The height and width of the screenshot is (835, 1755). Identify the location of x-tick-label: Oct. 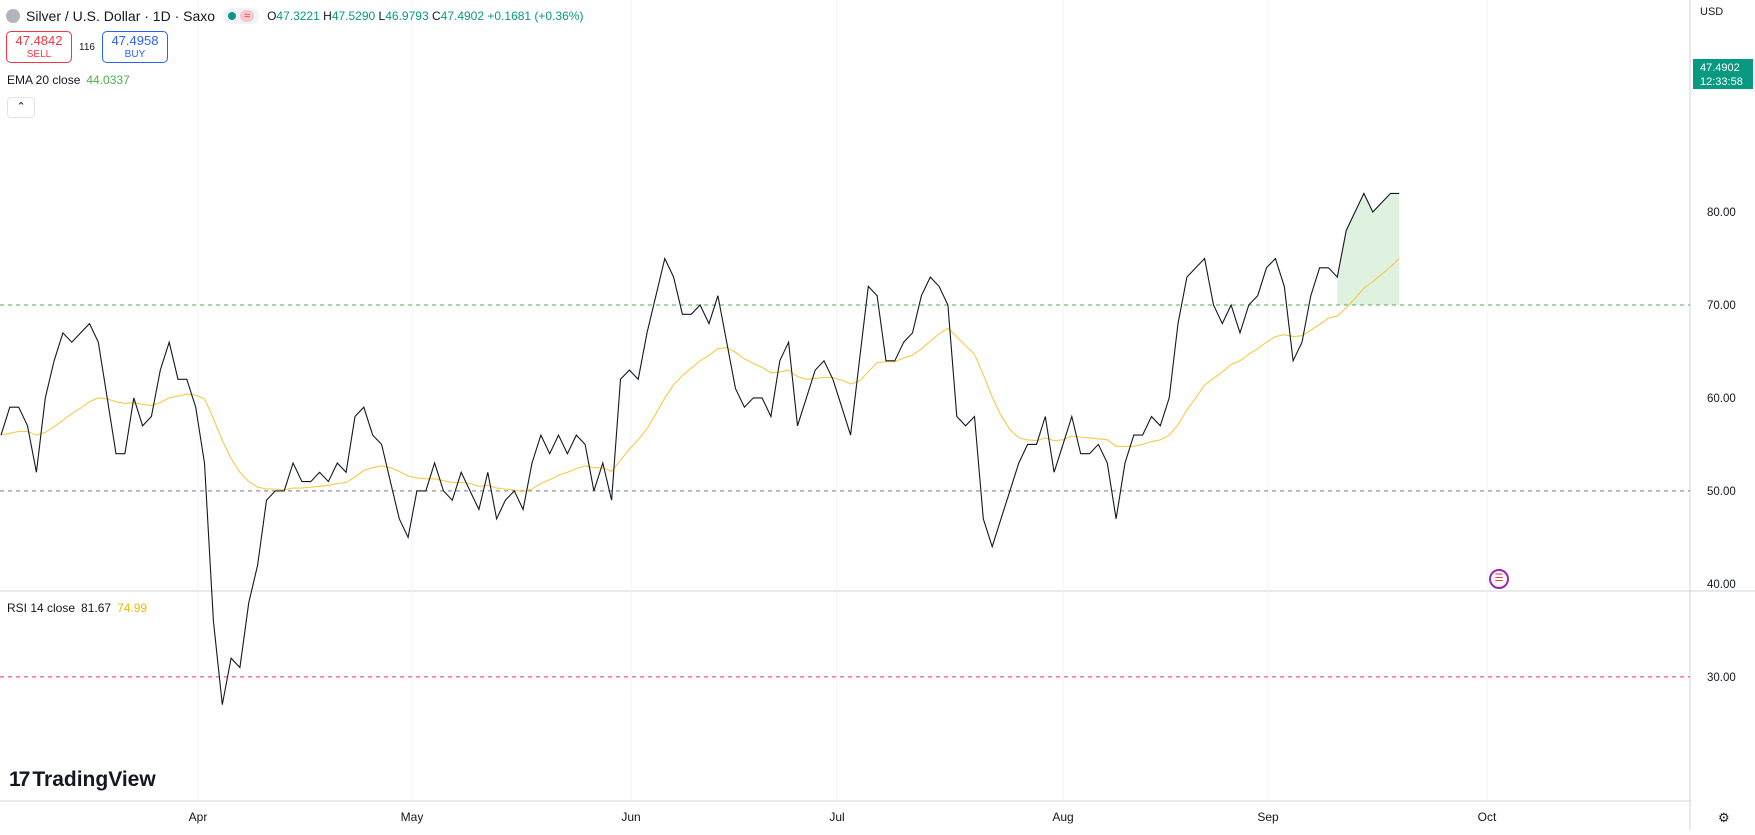
(1487, 817).